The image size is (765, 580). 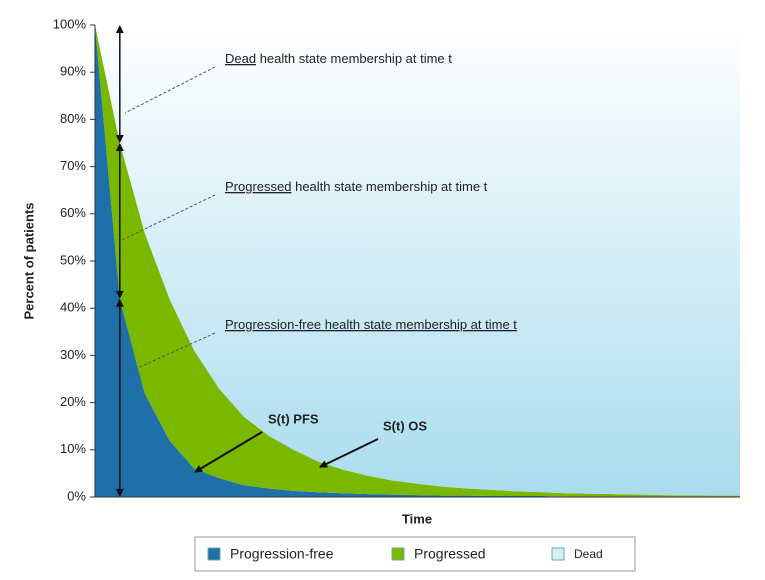 I want to click on y-axis-label: Percent of patients, so click(x=28, y=260).